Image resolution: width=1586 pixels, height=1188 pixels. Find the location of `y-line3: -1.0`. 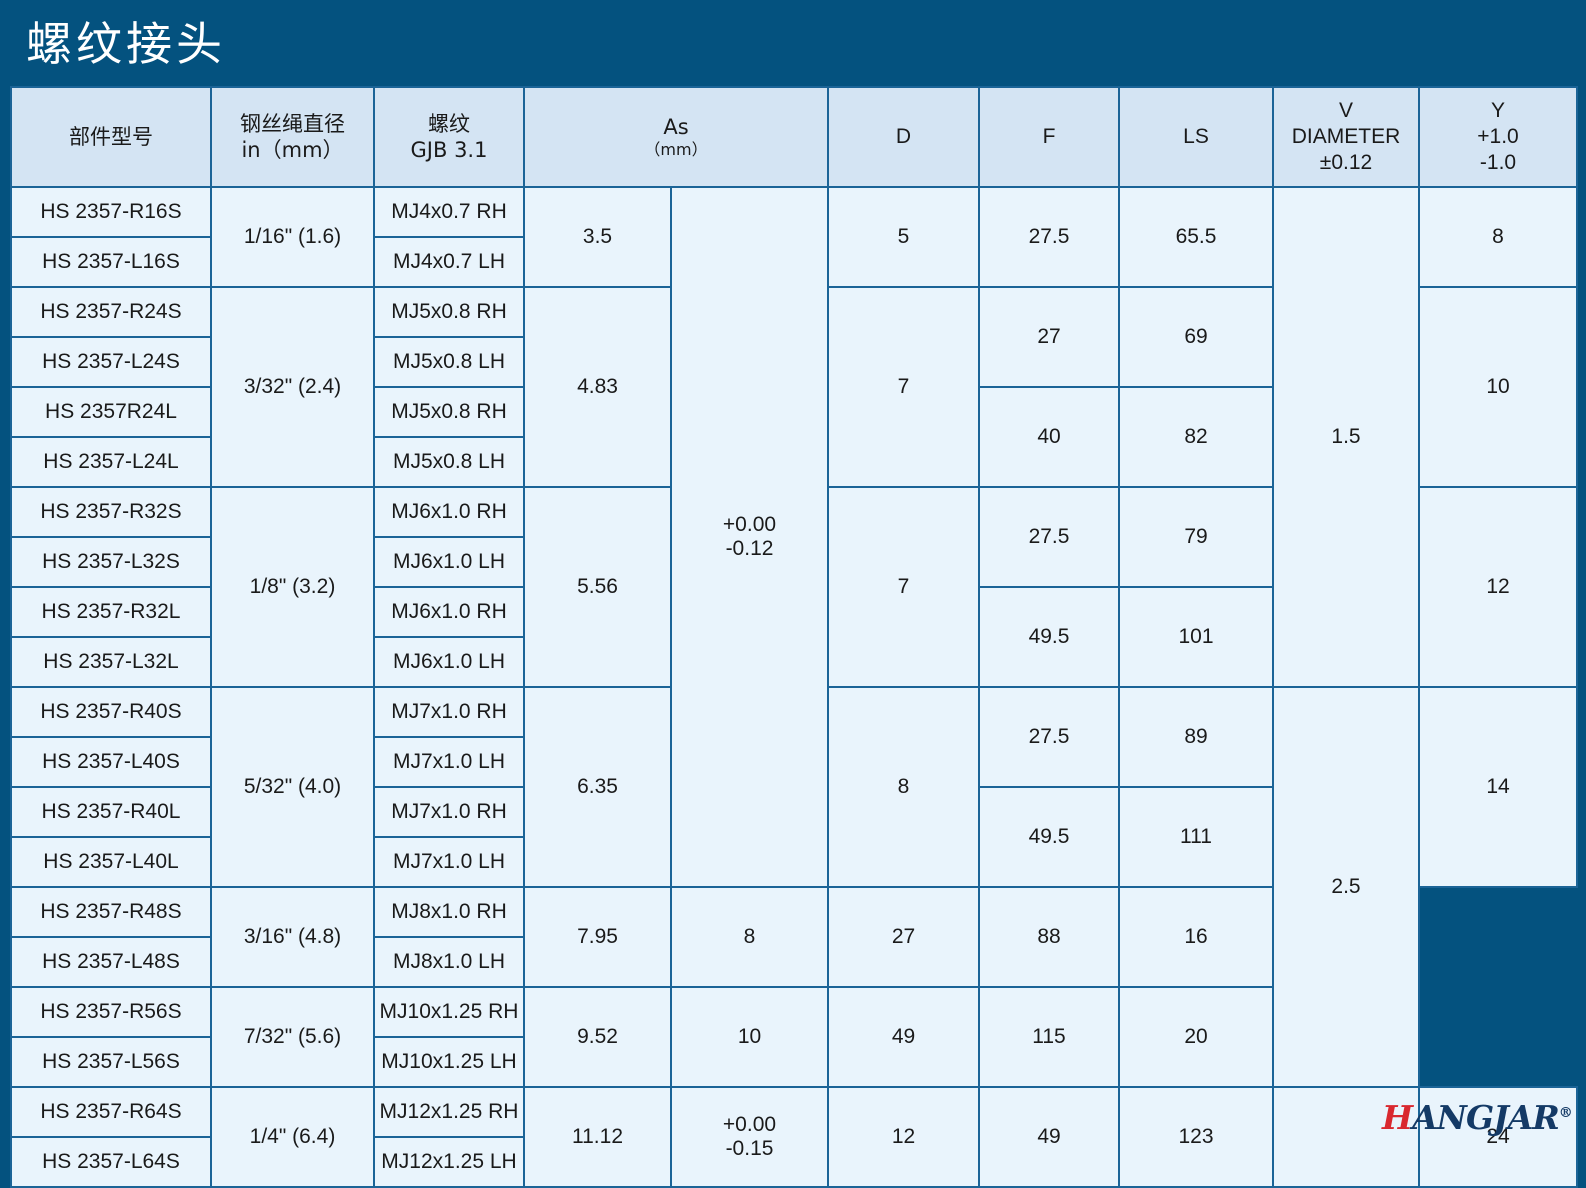

y-line3: -1.0 is located at coordinates (1498, 163).